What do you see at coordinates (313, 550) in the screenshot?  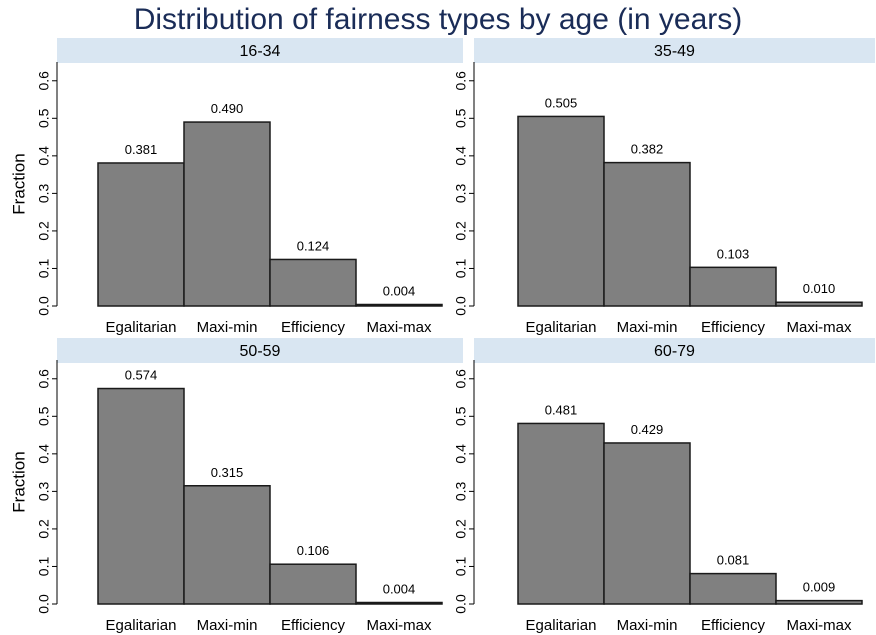 I see `data-label: 0.106` at bounding box center [313, 550].